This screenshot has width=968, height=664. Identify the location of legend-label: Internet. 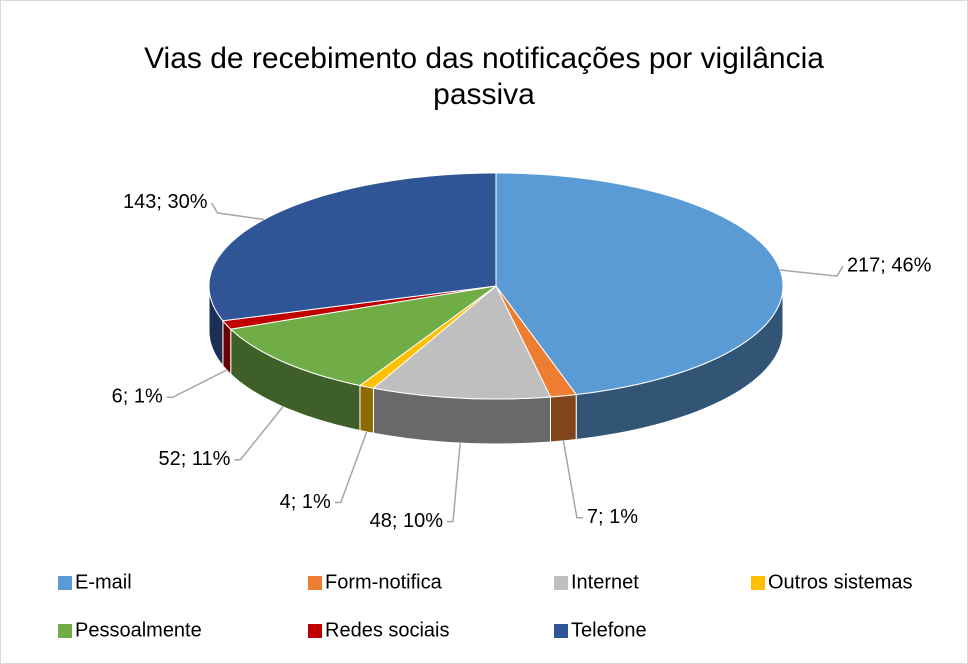
(605, 582).